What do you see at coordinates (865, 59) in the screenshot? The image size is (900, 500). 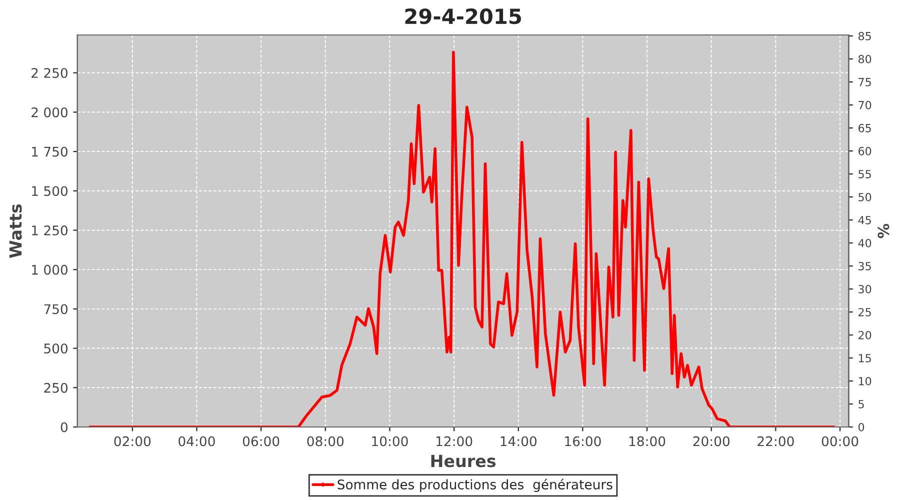 I see `y2-tick-label: 80` at bounding box center [865, 59].